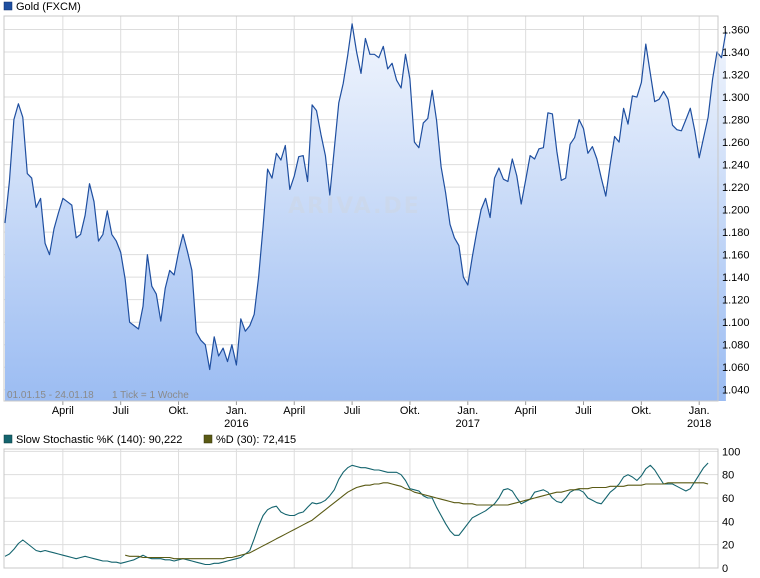 The height and width of the screenshot is (578, 760). Describe the element at coordinates (150, 395) in the screenshot. I see `tick-interval-label: 1 Tick = 1 Woche` at that location.